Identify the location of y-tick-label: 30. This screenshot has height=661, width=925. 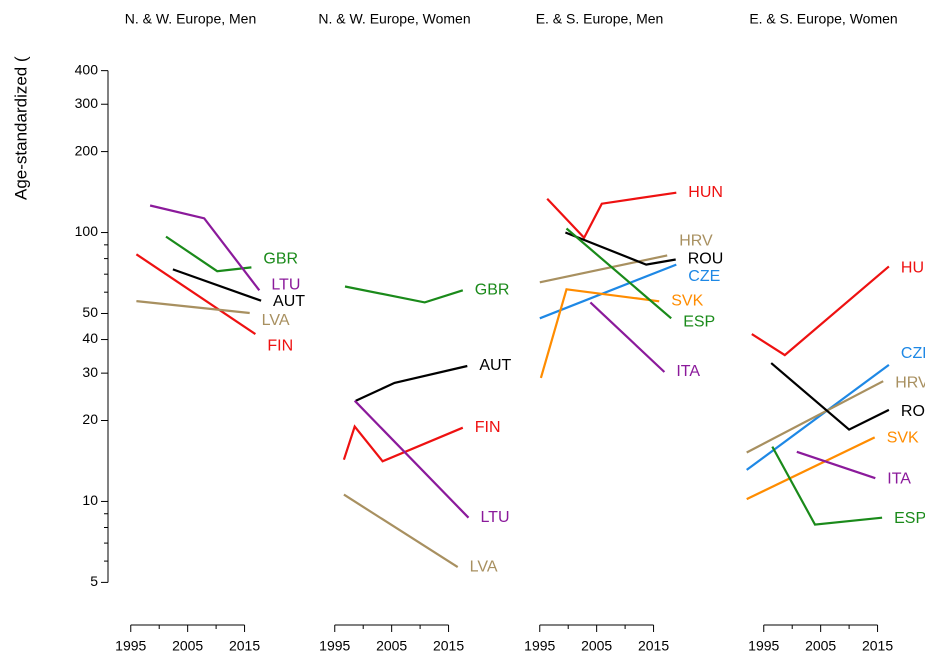
(90, 372).